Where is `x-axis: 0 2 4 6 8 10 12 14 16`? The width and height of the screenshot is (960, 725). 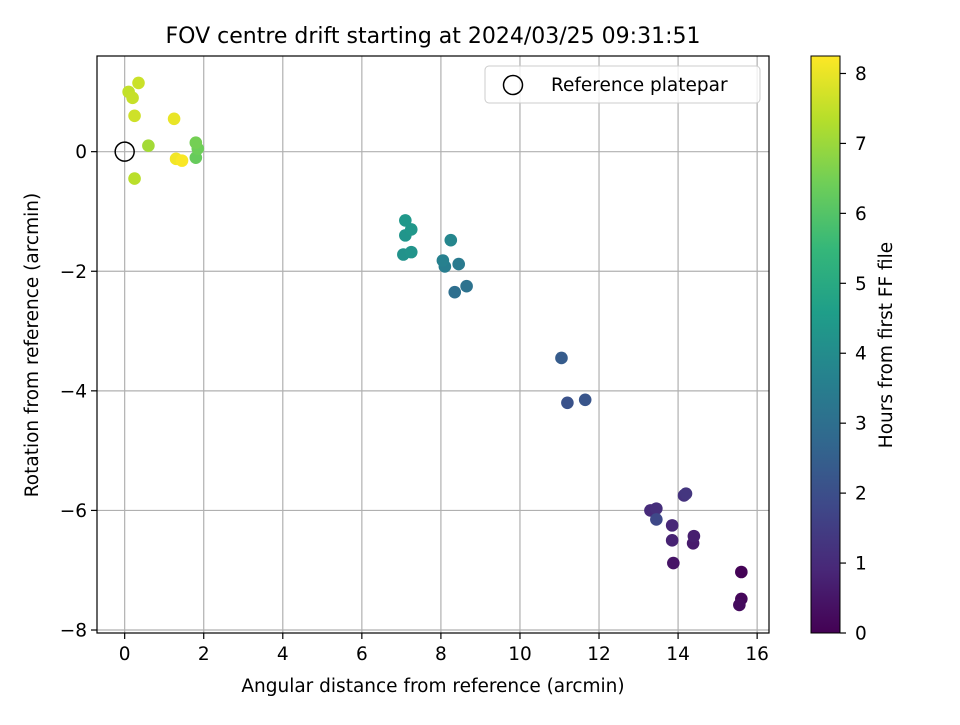
x-axis: 0 2 4 6 8 10 12 14 16 is located at coordinates (444, 649).